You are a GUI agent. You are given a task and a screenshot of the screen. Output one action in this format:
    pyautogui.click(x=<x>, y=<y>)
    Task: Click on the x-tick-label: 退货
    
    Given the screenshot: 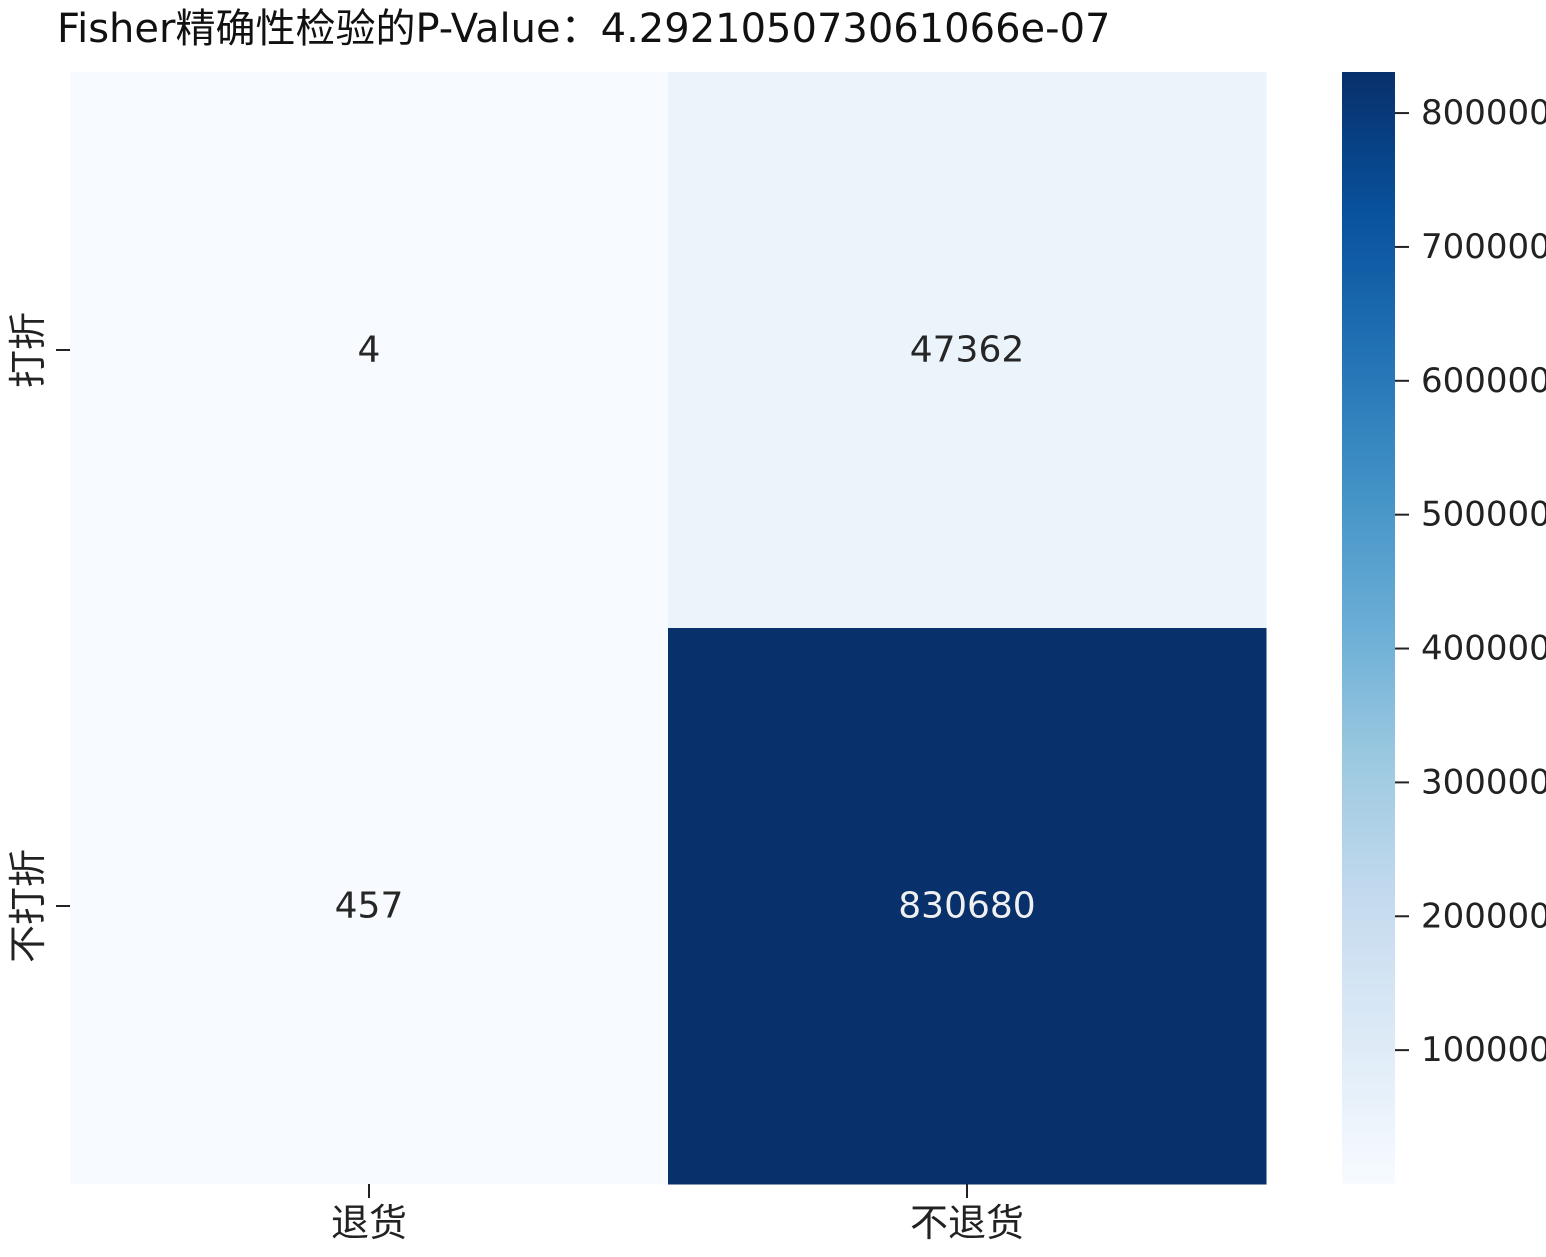 What is the action you would take?
    pyautogui.click(x=369, y=1223)
    